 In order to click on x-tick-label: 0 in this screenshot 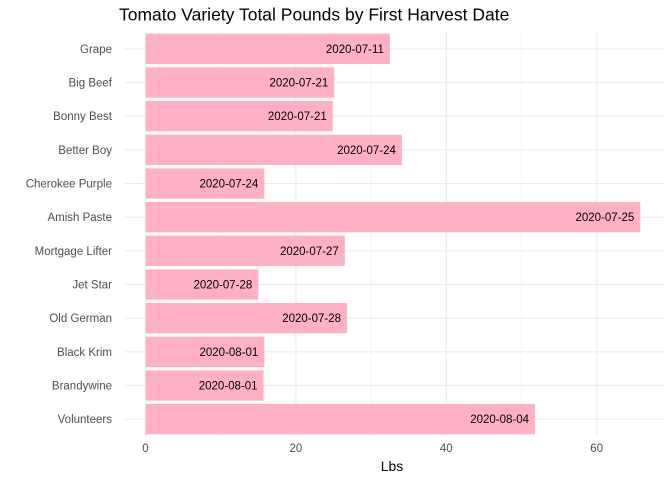, I will do `click(145, 449)`.